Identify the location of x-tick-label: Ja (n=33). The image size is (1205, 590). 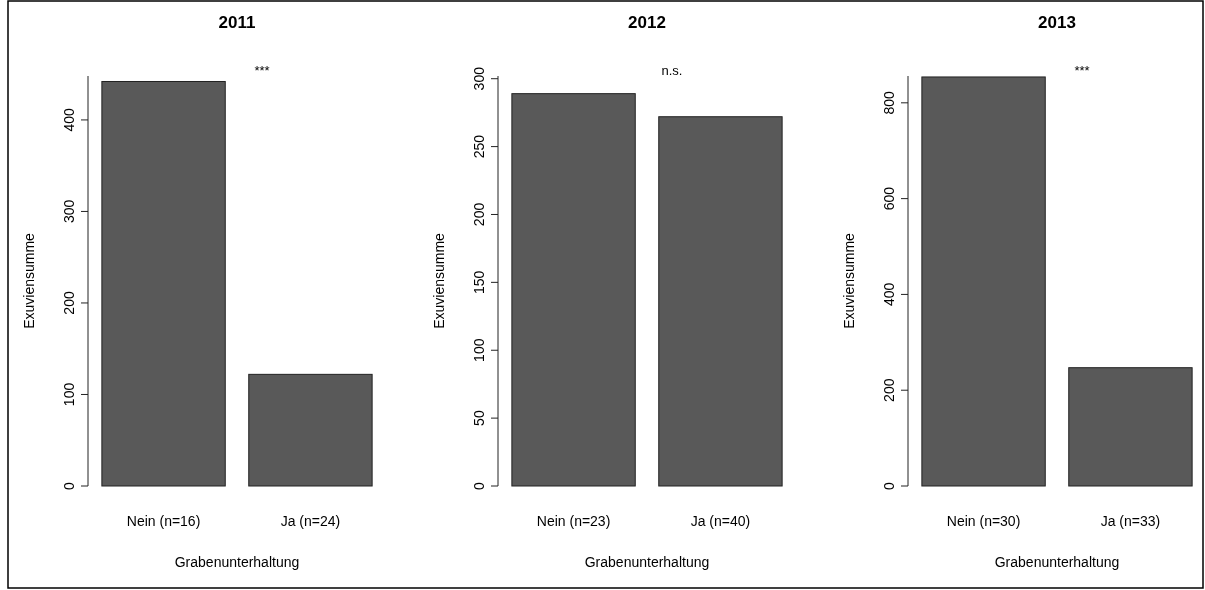
(1130, 521).